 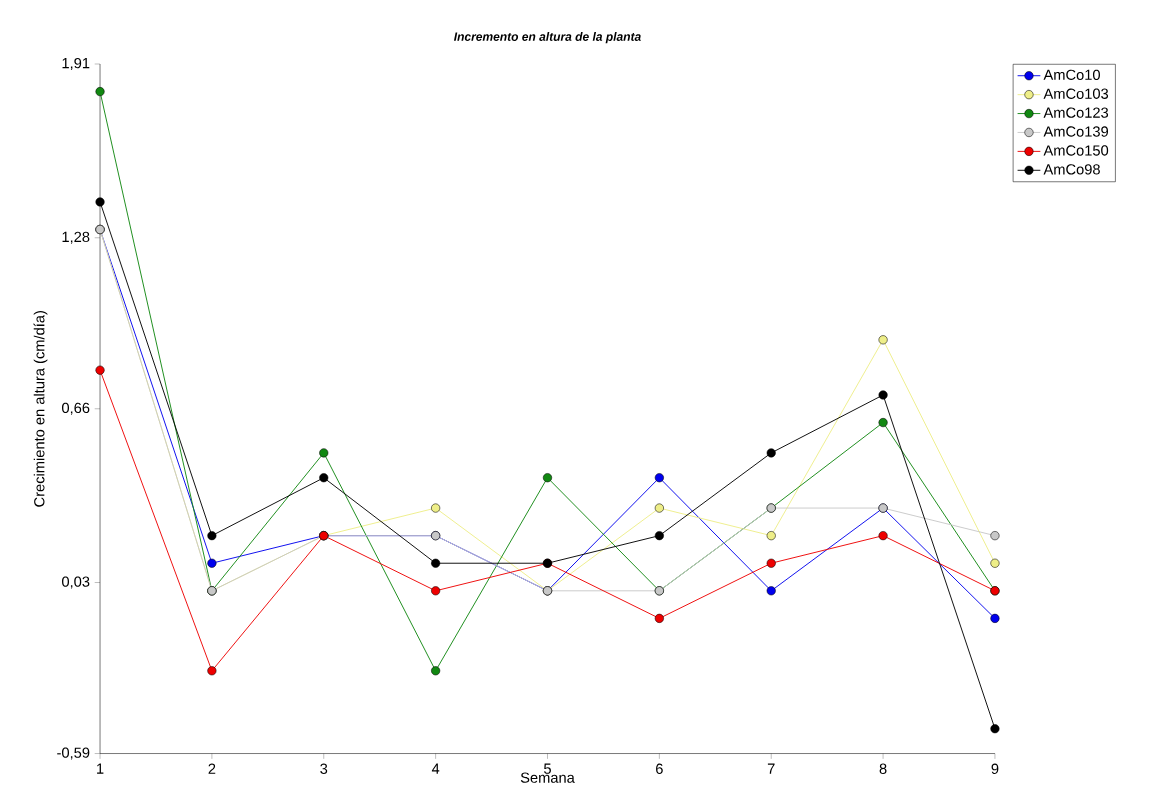 I want to click on x-tick-label: 9, so click(x=995, y=769).